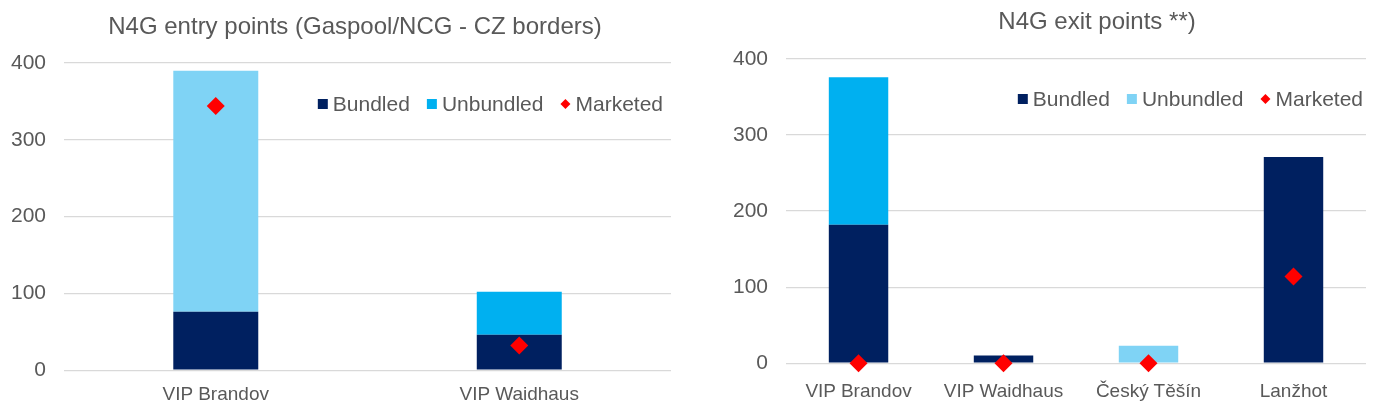 This screenshot has width=1375, height=404. I want to click on chart-title: N4G exit points **), so click(1097, 20).